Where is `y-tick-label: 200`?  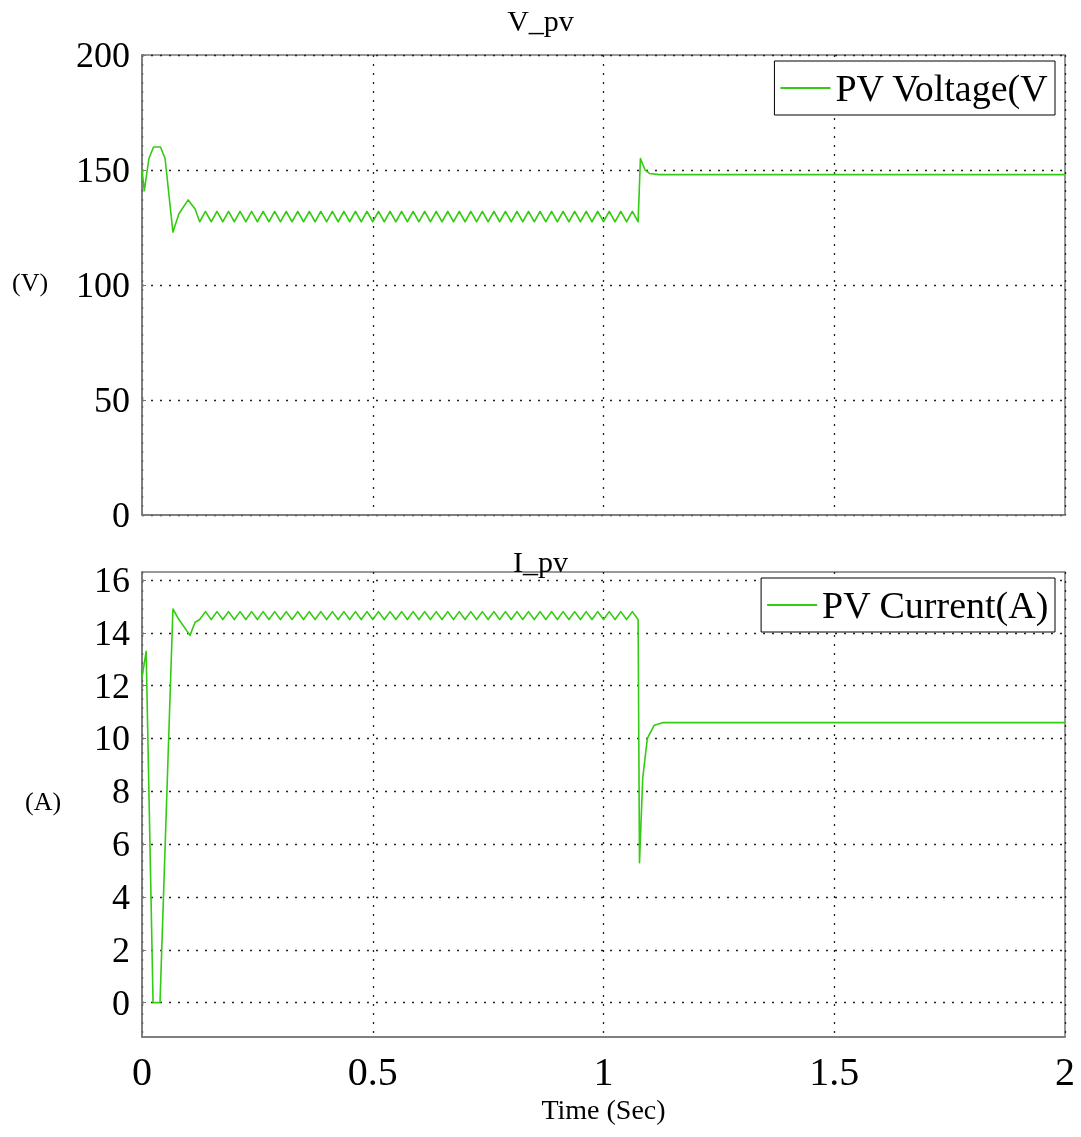 y-tick-label: 200 is located at coordinates (103, 55).